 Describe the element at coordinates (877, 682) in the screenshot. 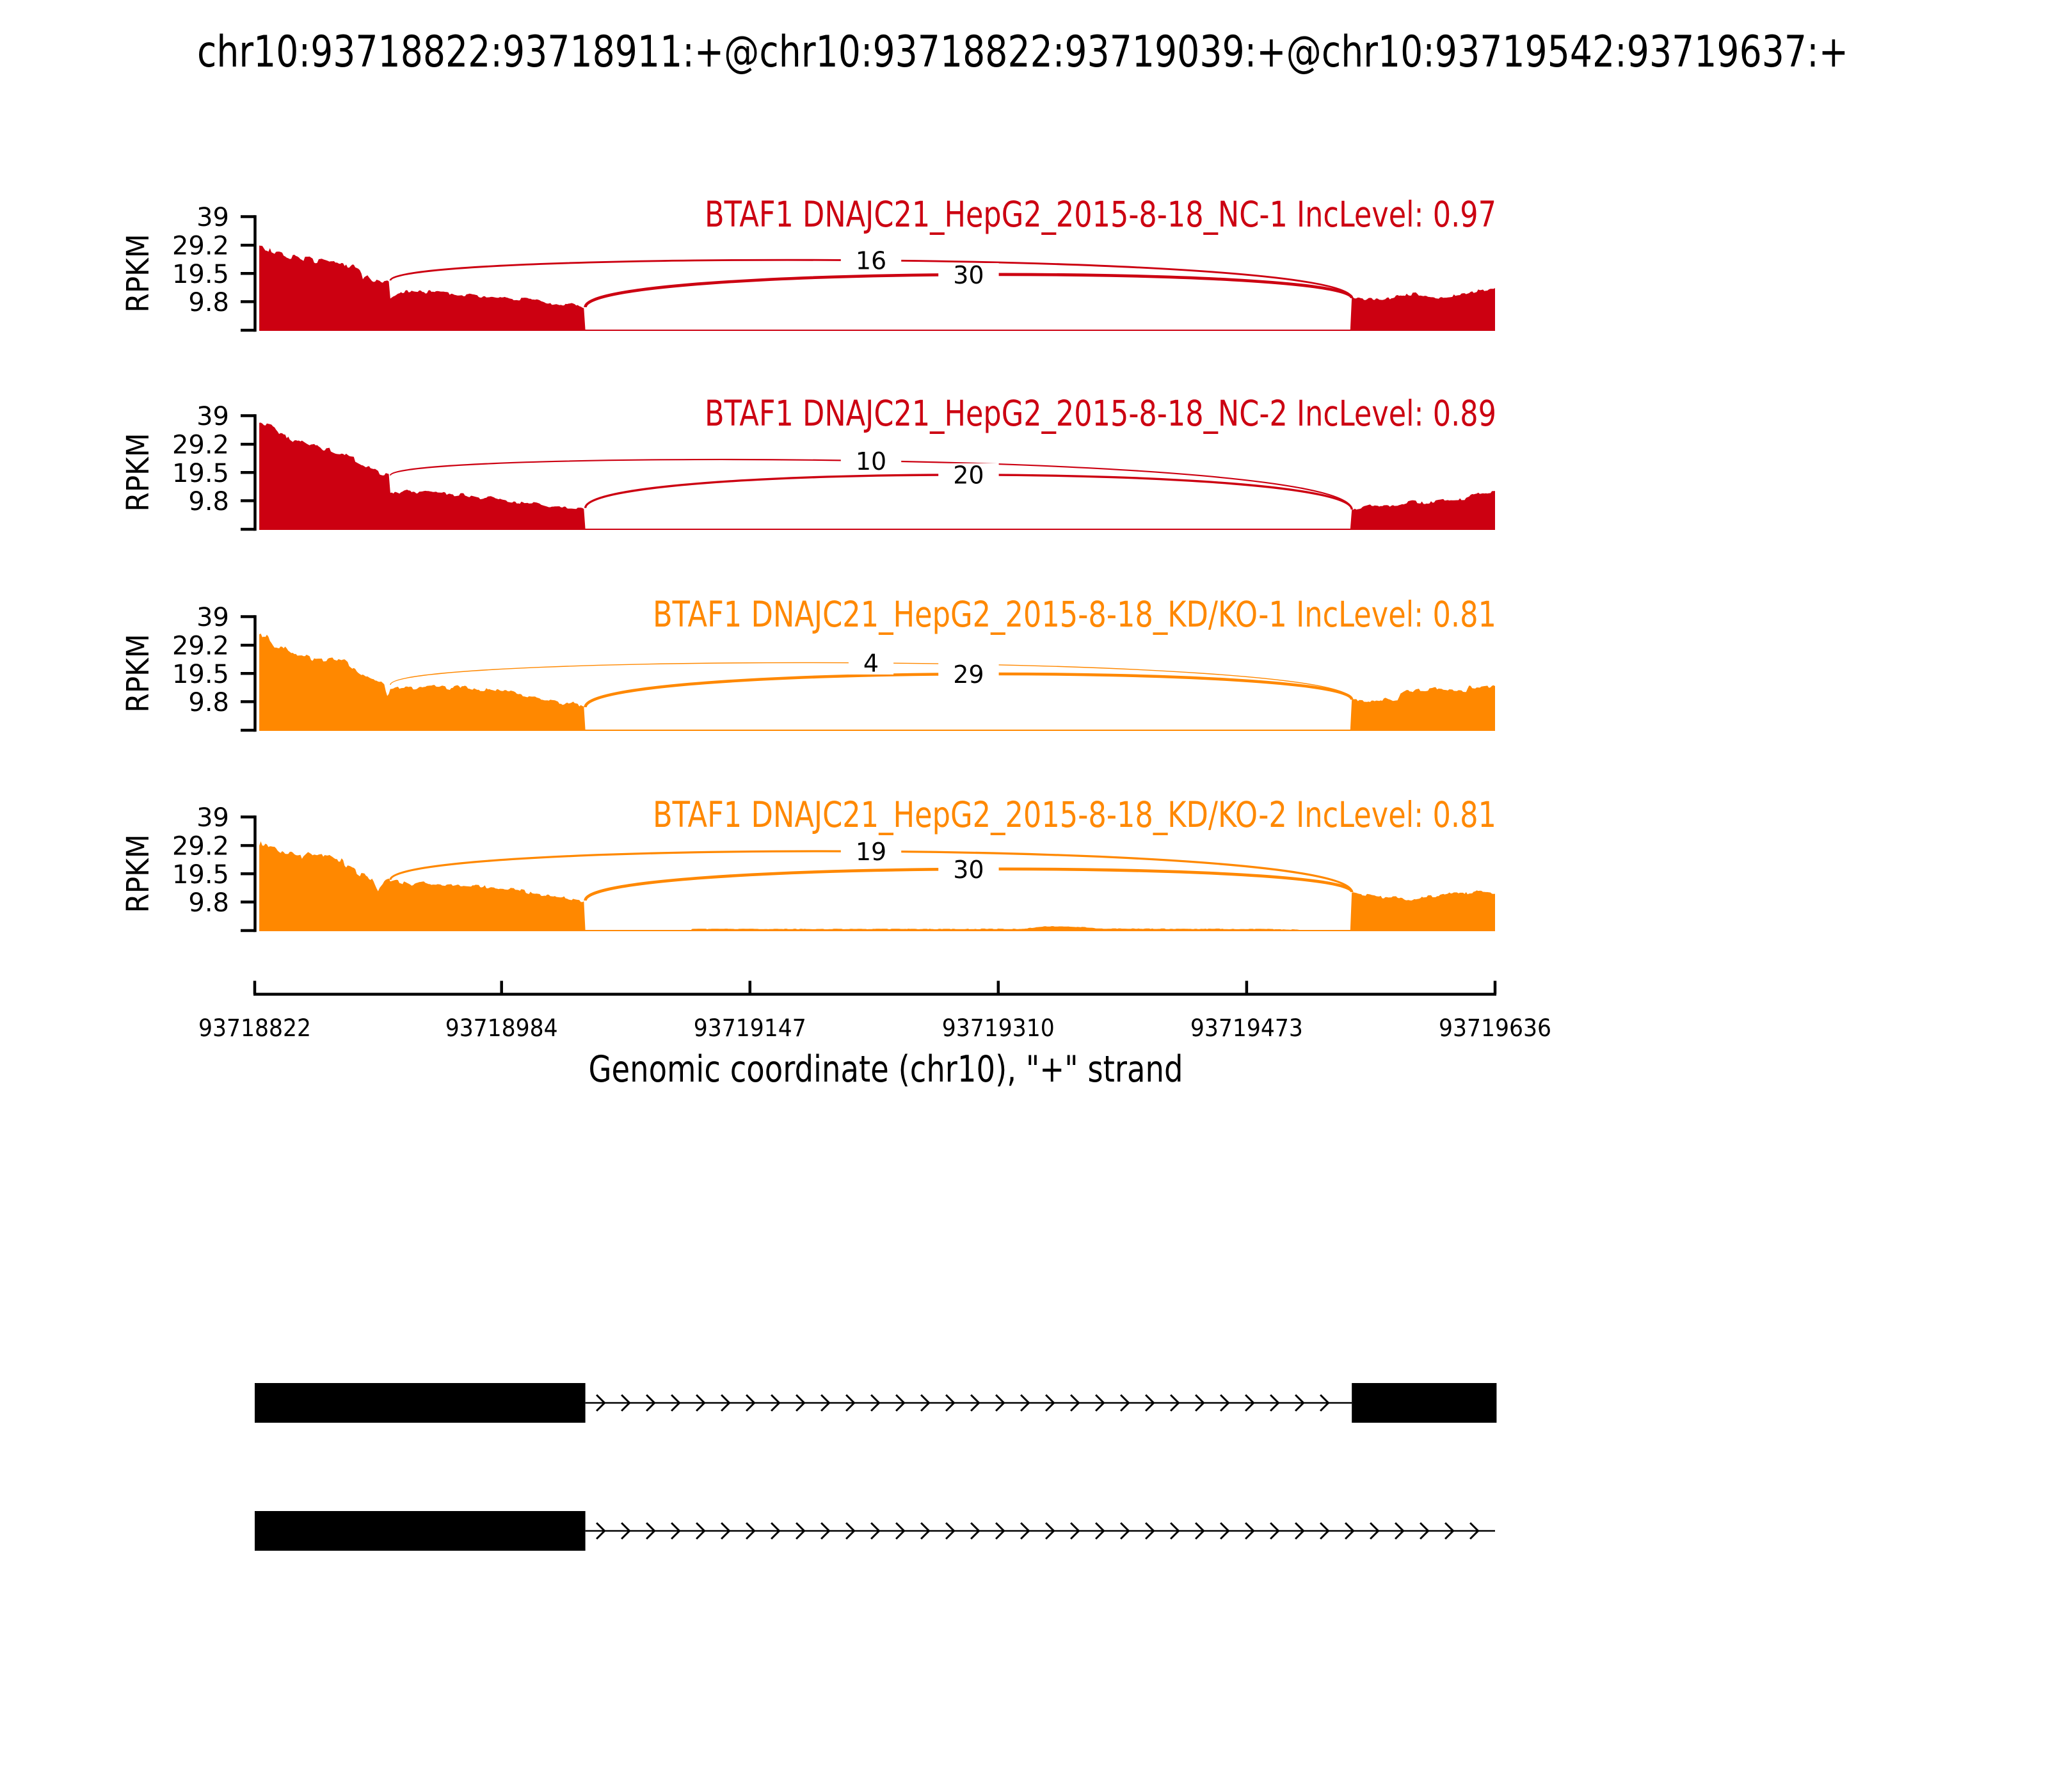

I see `track-3-coverage` at that location.